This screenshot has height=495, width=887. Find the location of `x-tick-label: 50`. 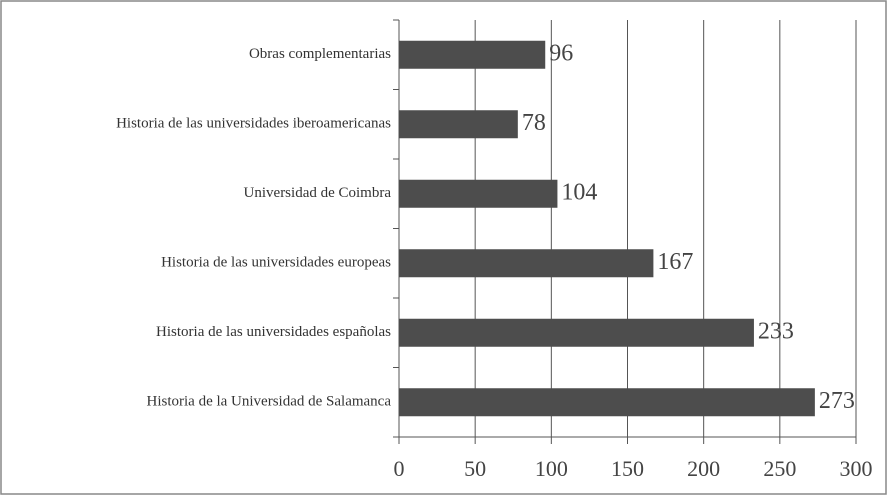

x-tick-label: 50 is located at coordinates (475, 468).